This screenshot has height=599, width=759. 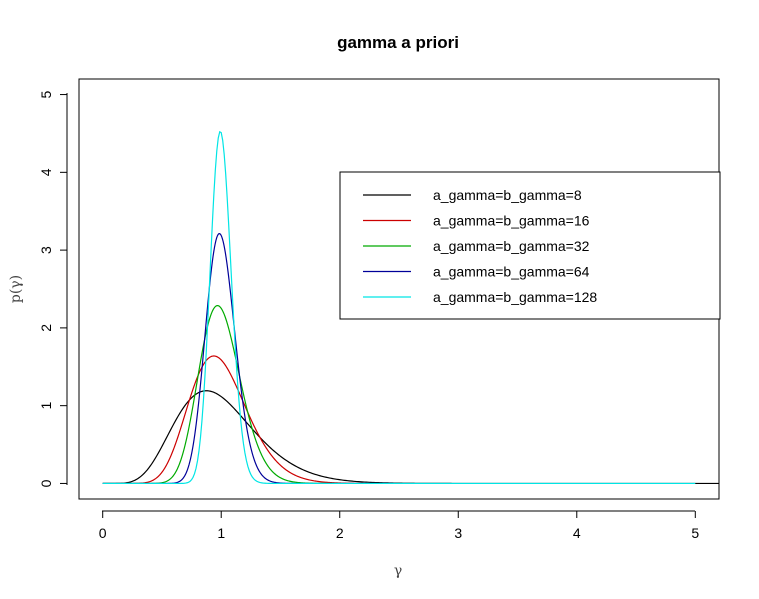 What do you see at coordinates (577, 533) in the screenshot?
I see `x-tick-label: 4` at bounding box center [577, 533].